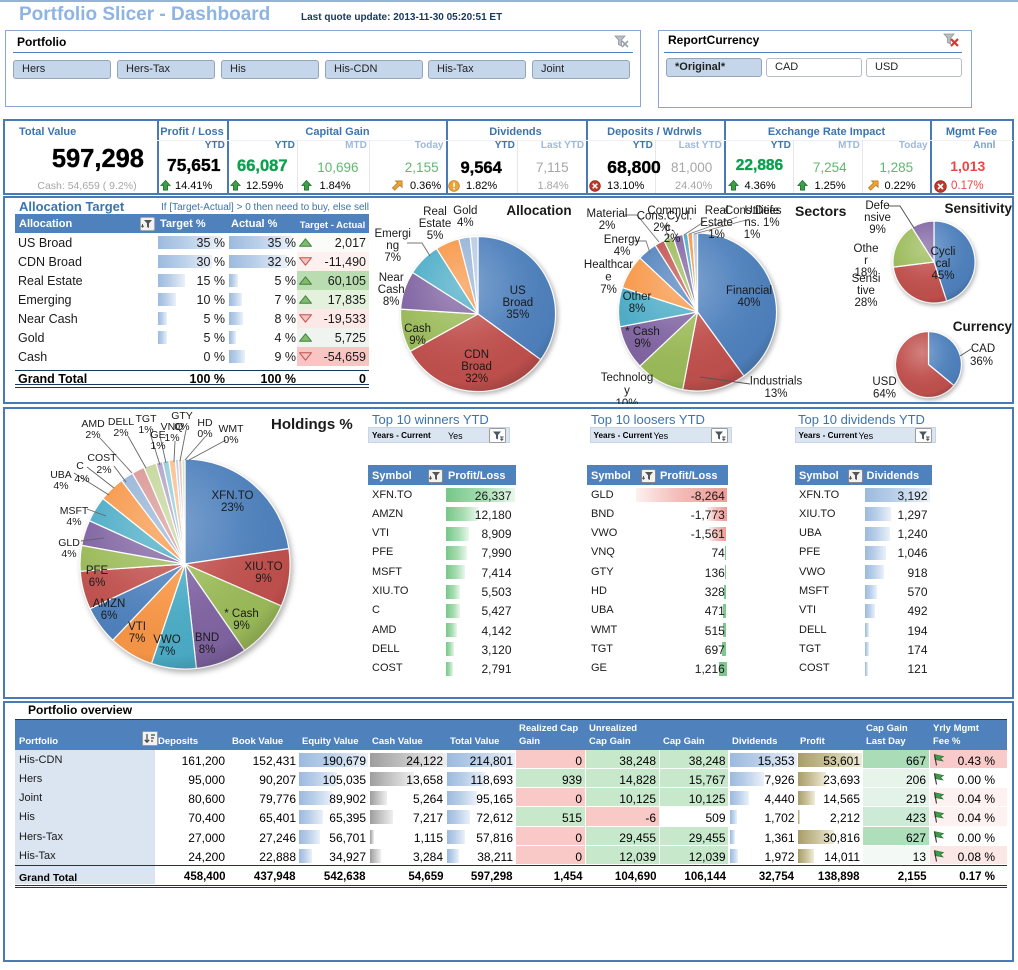  I want to click on svg-text: Utilities, so click(762, 211).